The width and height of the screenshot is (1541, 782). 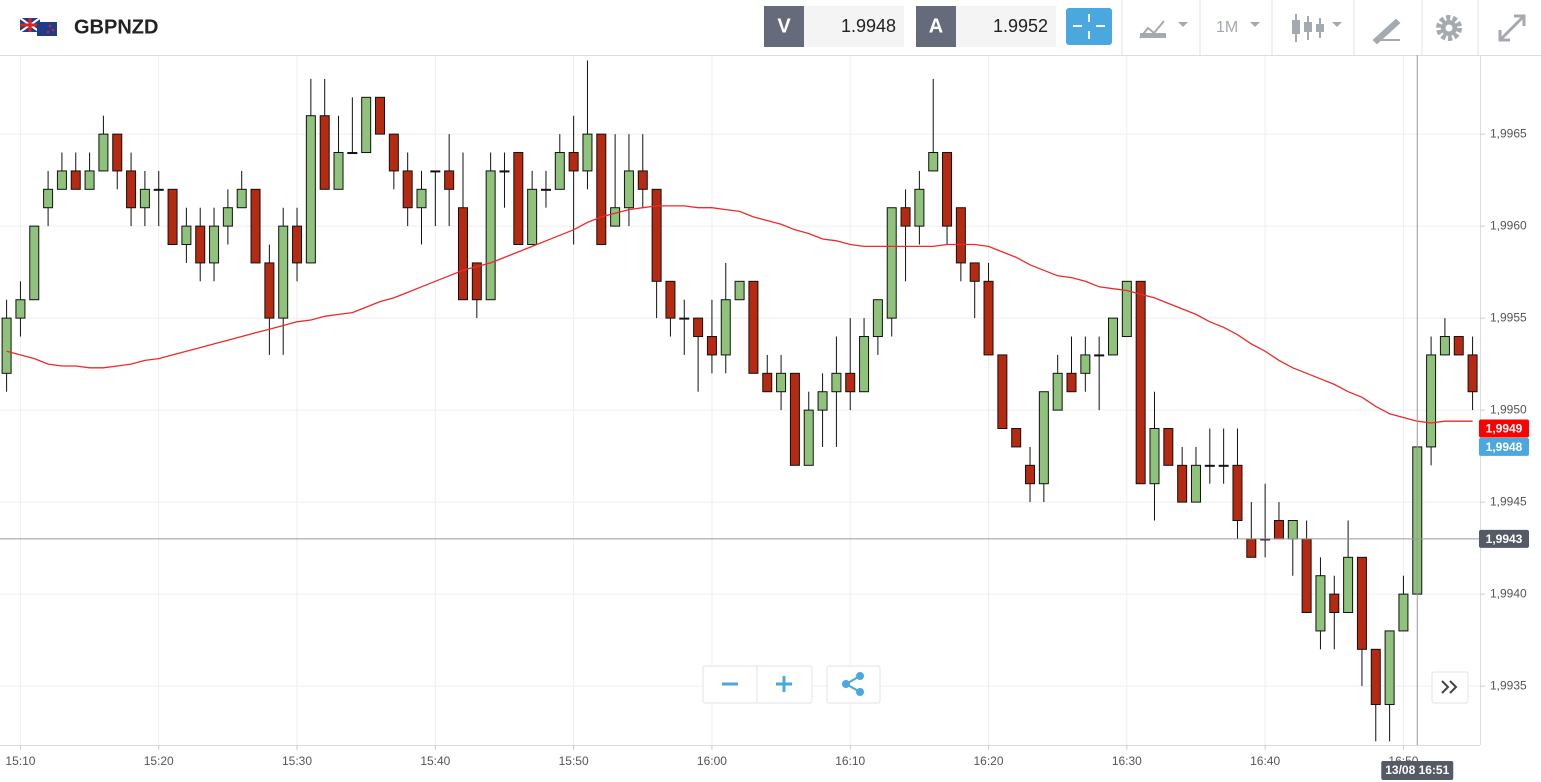 What do you see at coordinates (1317, 28) in the screenshot?
I see `candle-style-button` at bounding box center [1317, 28].